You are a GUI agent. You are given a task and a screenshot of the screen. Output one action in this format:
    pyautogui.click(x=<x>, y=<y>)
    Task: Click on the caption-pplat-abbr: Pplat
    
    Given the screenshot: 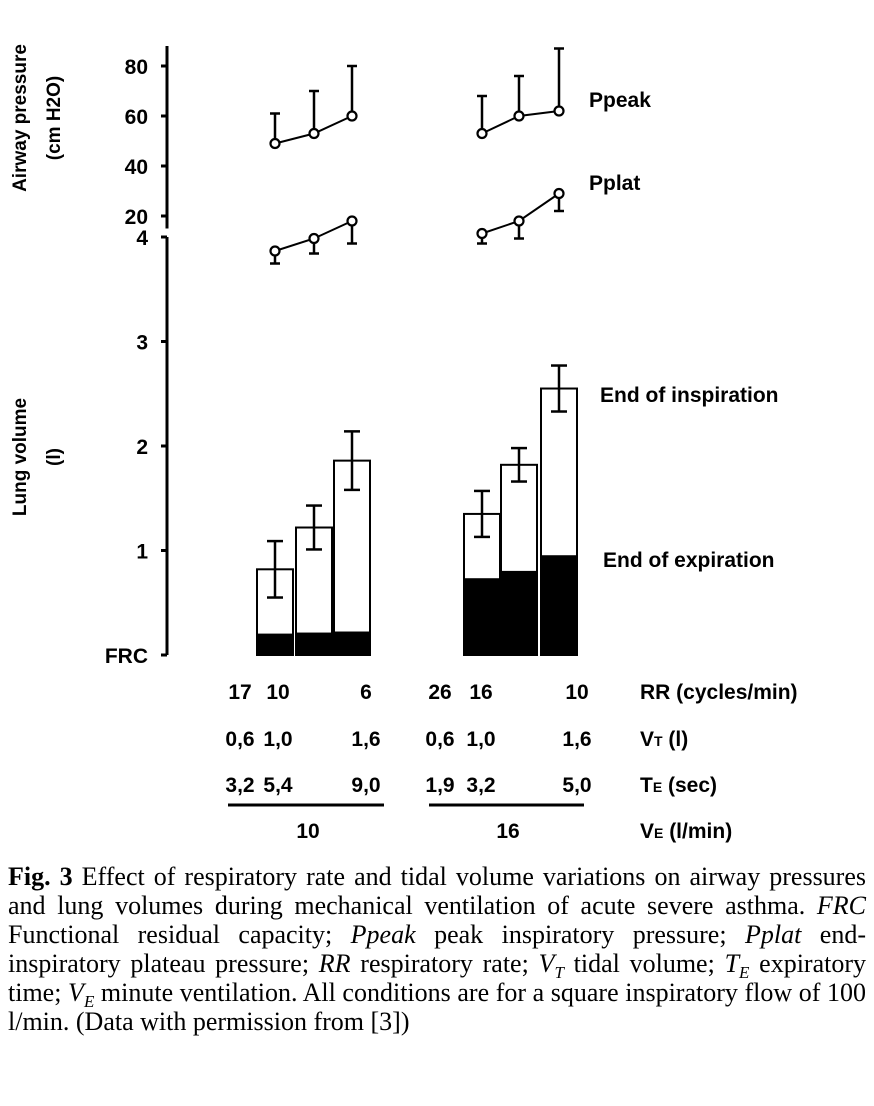 What is the action you would take?
    pyautogui.click(x=773, y=934)
    